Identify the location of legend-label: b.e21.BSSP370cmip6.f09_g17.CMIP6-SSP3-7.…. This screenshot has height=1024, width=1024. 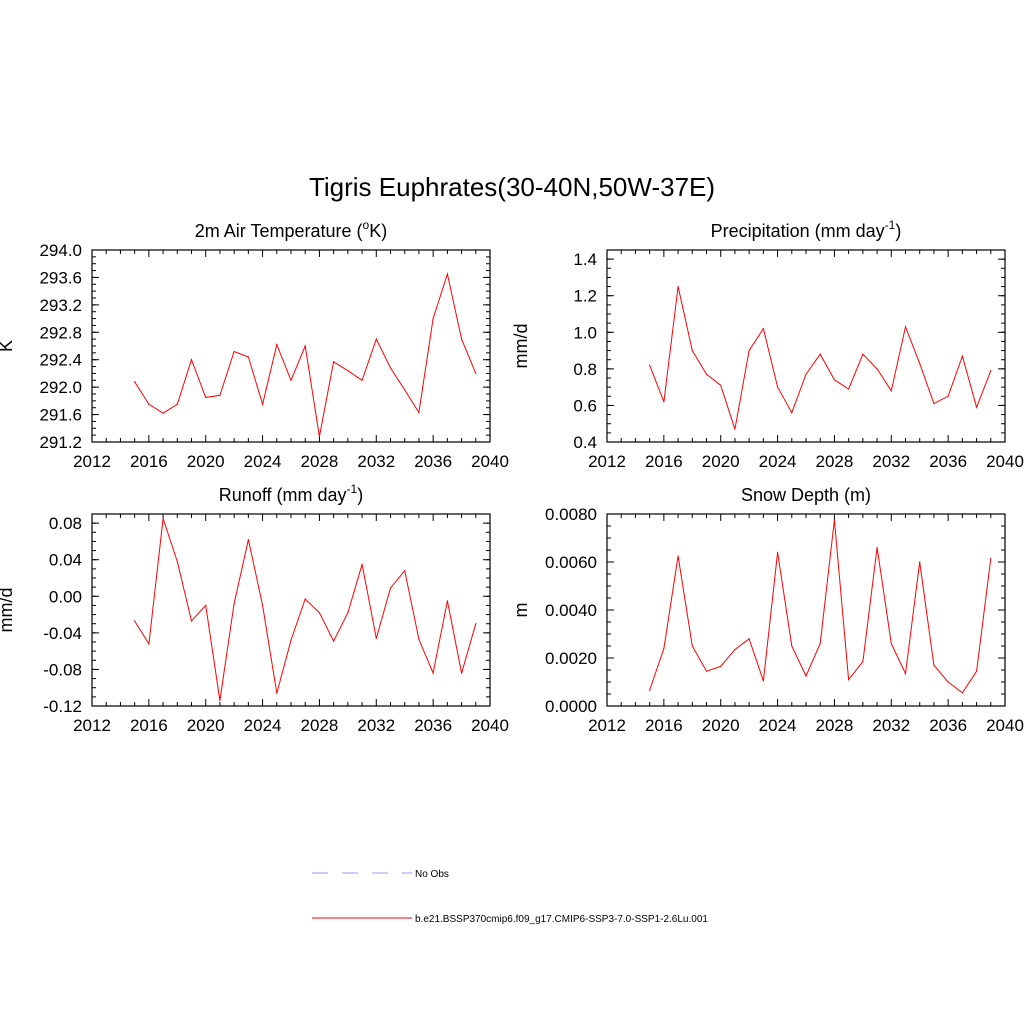
(561, 919).